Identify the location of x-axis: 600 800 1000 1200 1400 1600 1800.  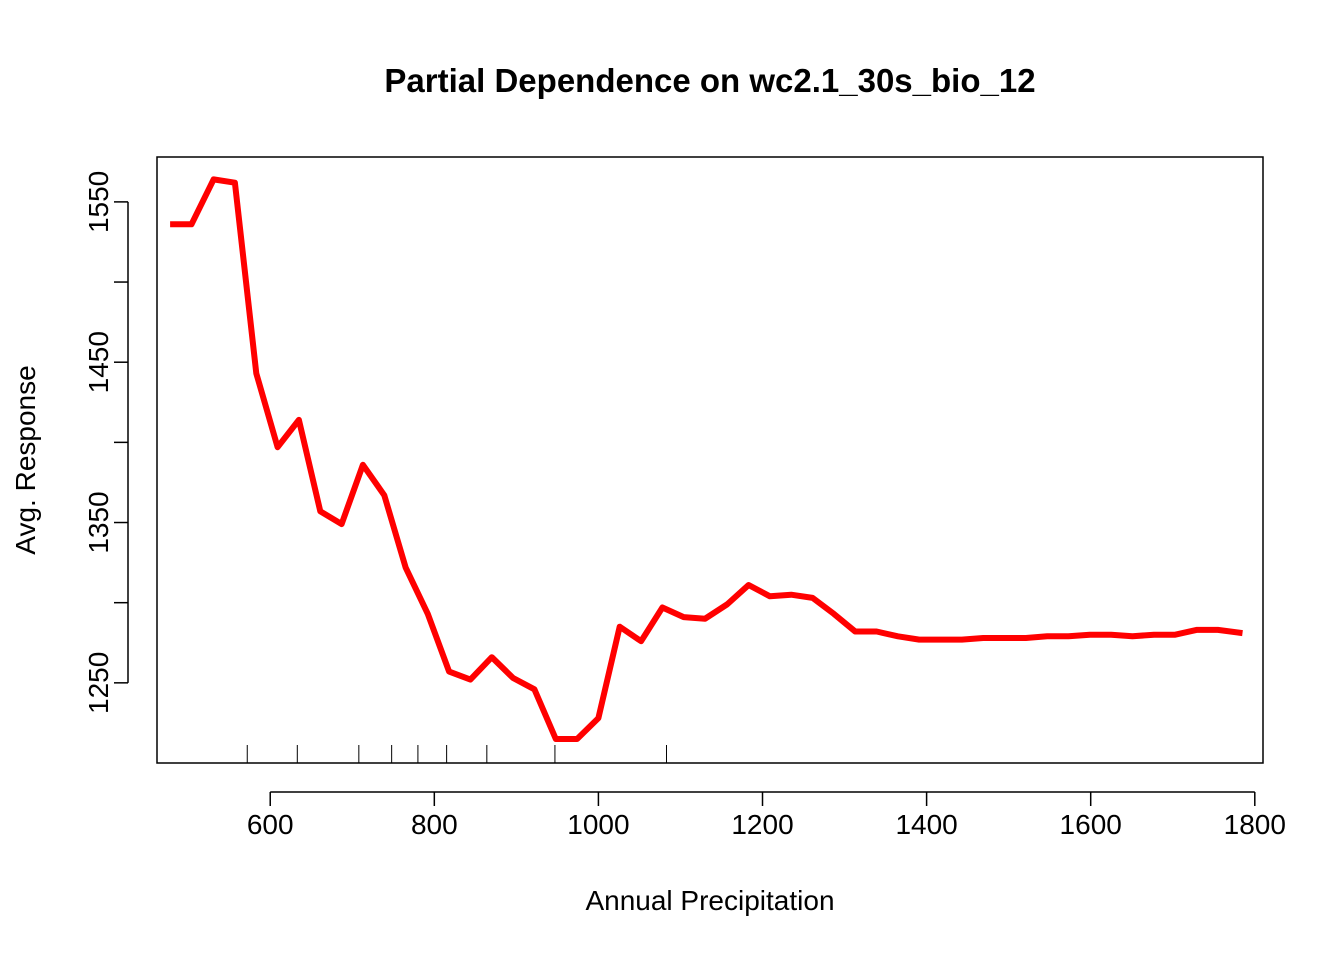
(766, 815).